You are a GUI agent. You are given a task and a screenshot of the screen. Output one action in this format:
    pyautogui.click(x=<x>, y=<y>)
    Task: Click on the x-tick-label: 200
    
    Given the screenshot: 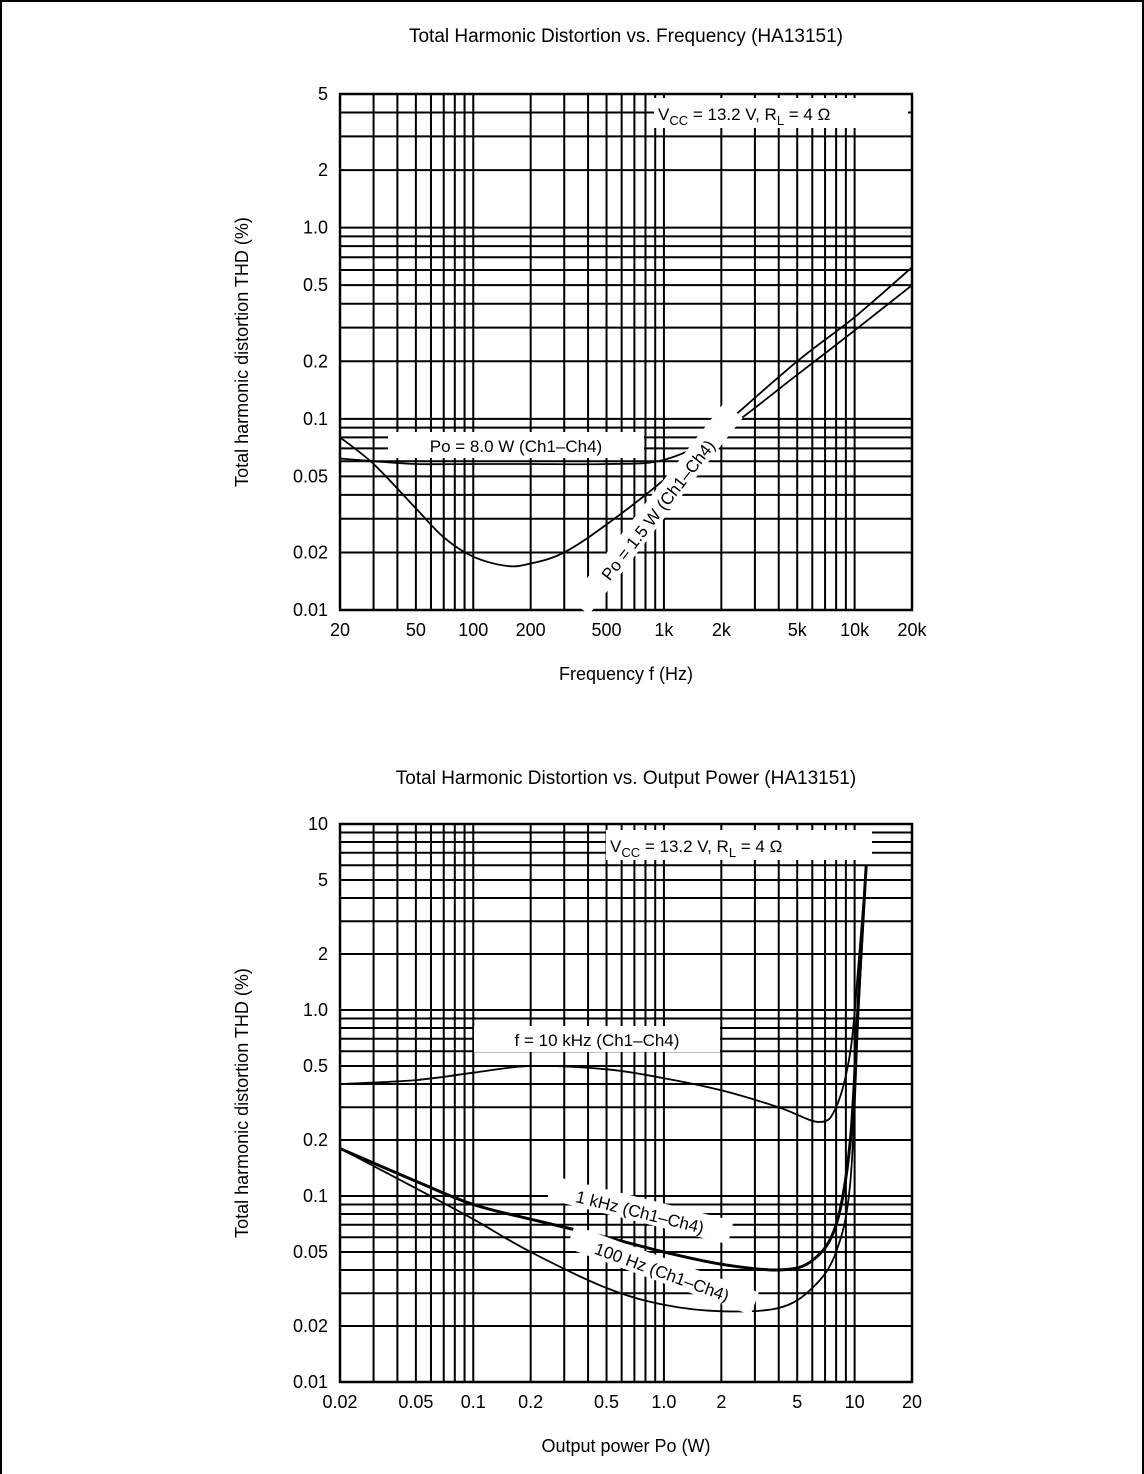 What is the action you would take?
    pyautogui.click(x=531, y=630)
    